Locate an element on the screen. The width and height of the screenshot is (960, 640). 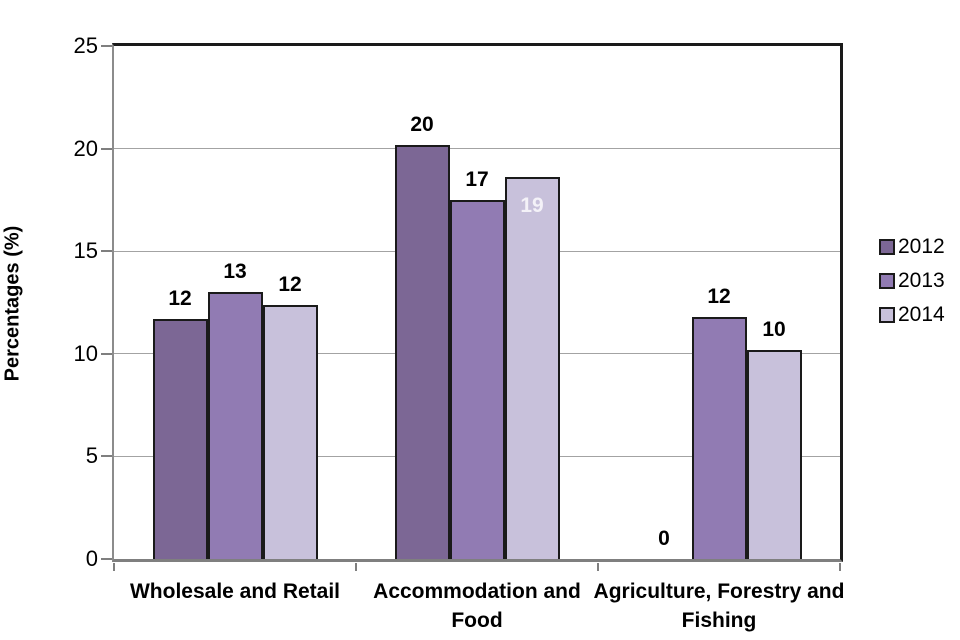
y-tick-label-20: 20 is located at coordinates (85, 148).